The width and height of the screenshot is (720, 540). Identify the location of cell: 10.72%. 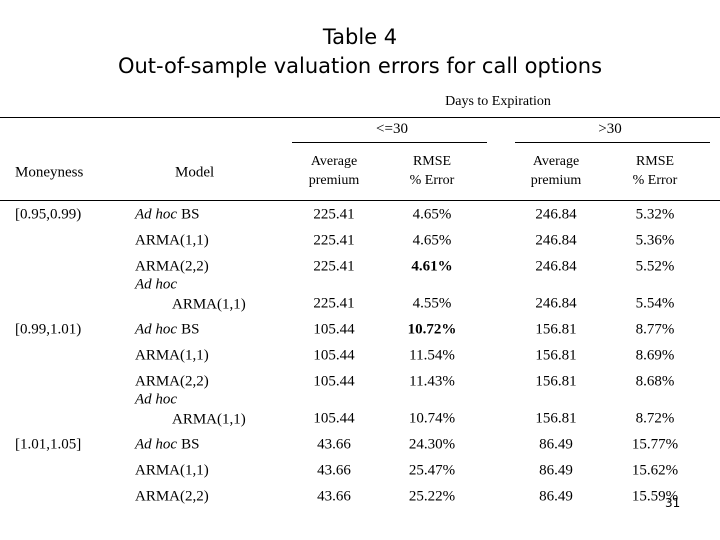
(432, 329).